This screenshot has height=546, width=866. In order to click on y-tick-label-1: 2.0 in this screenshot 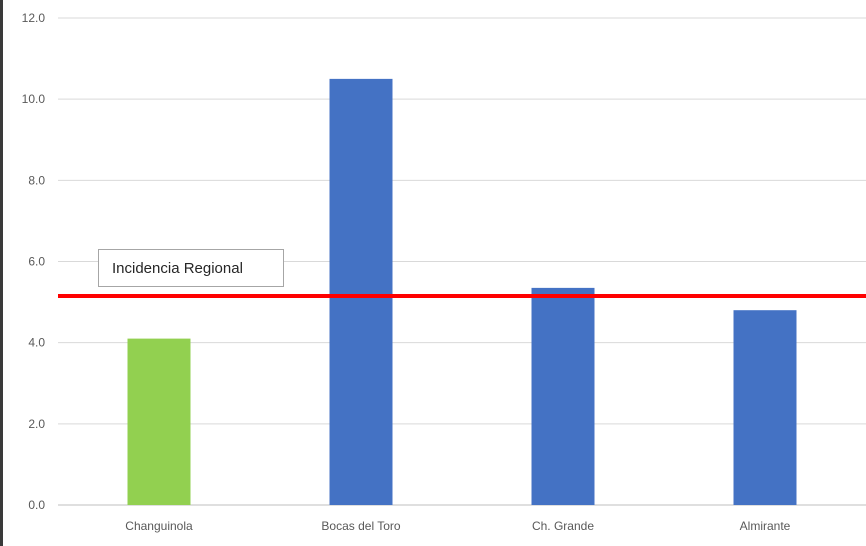, I will do `click(36, 424)`.